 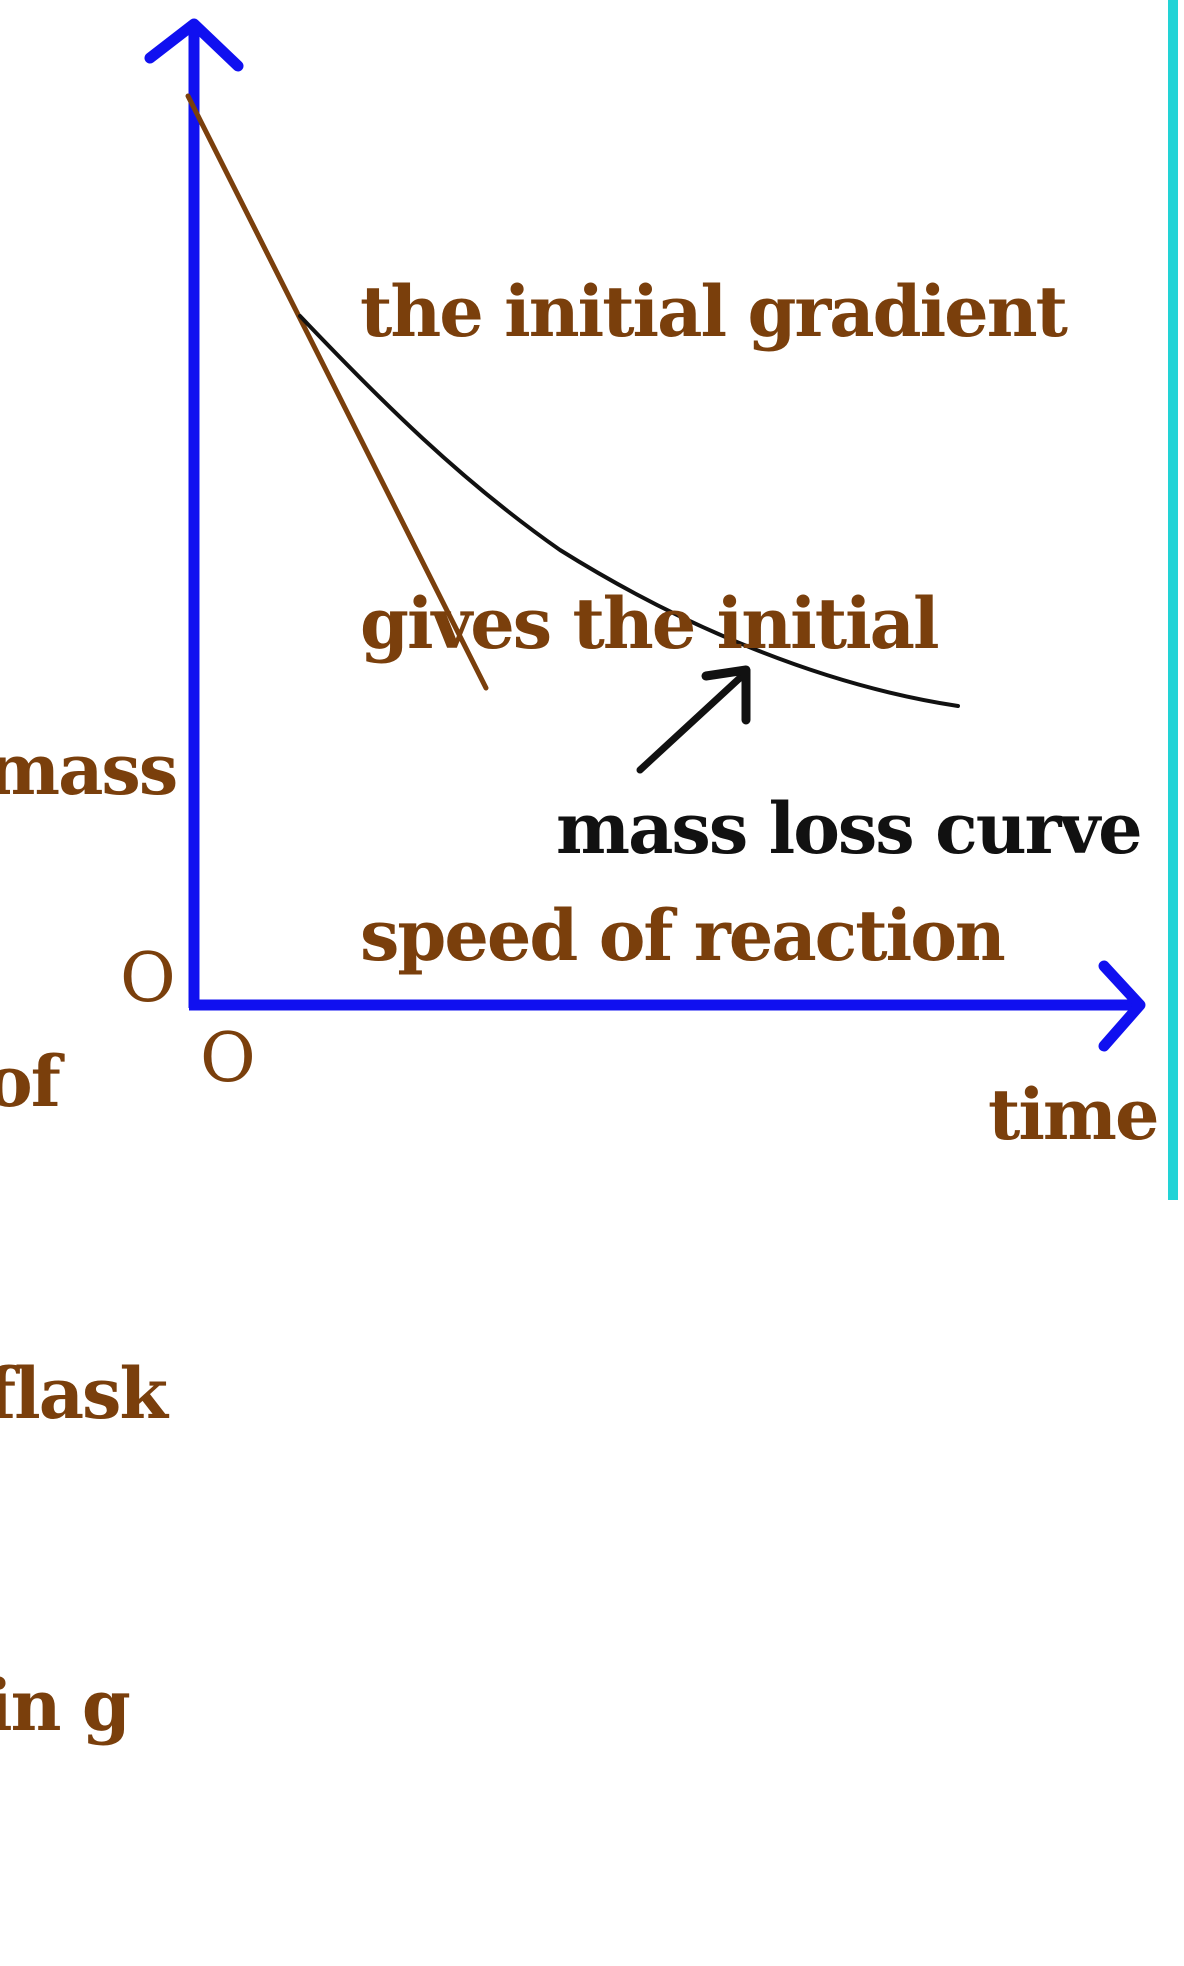 What do you see at coordinates (650, 623) in the screenshot?
I see `annotation-line: gives the initial` at bounding box center [650, 623].